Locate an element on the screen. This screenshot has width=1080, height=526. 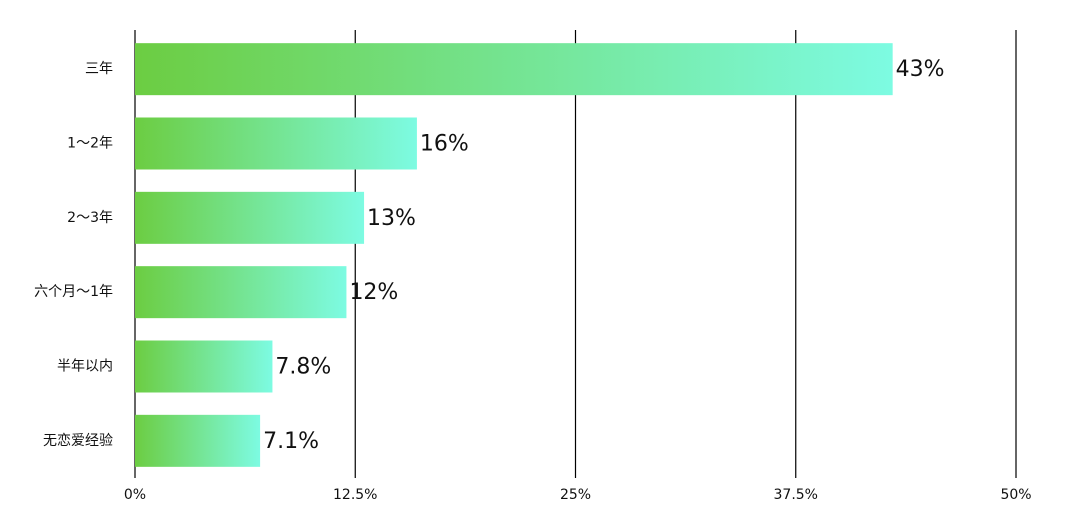
value-label: 16% is located at coordinates (444, 144).